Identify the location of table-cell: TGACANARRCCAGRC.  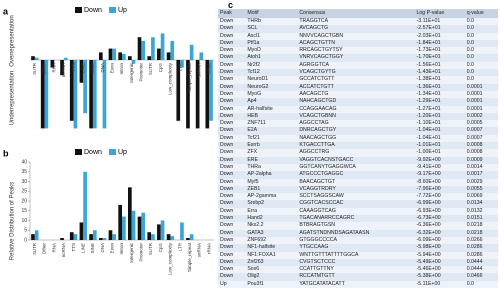
(356, 219).